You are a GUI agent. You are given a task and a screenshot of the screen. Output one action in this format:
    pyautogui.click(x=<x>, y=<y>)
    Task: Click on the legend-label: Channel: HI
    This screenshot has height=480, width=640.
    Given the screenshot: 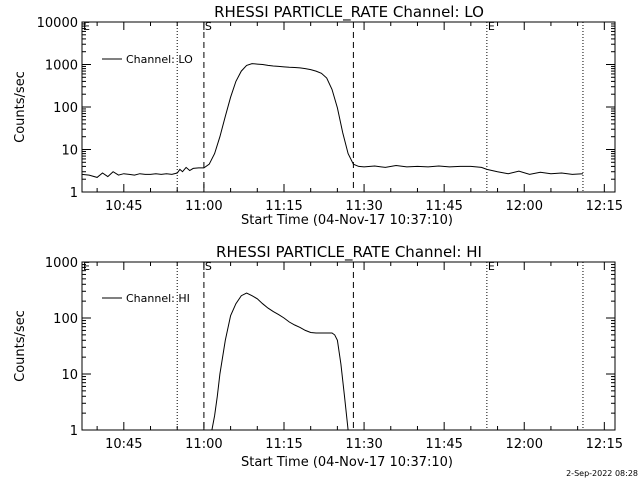 What is the action you would take?
    pyautogui.click(x=158, y=298)
    